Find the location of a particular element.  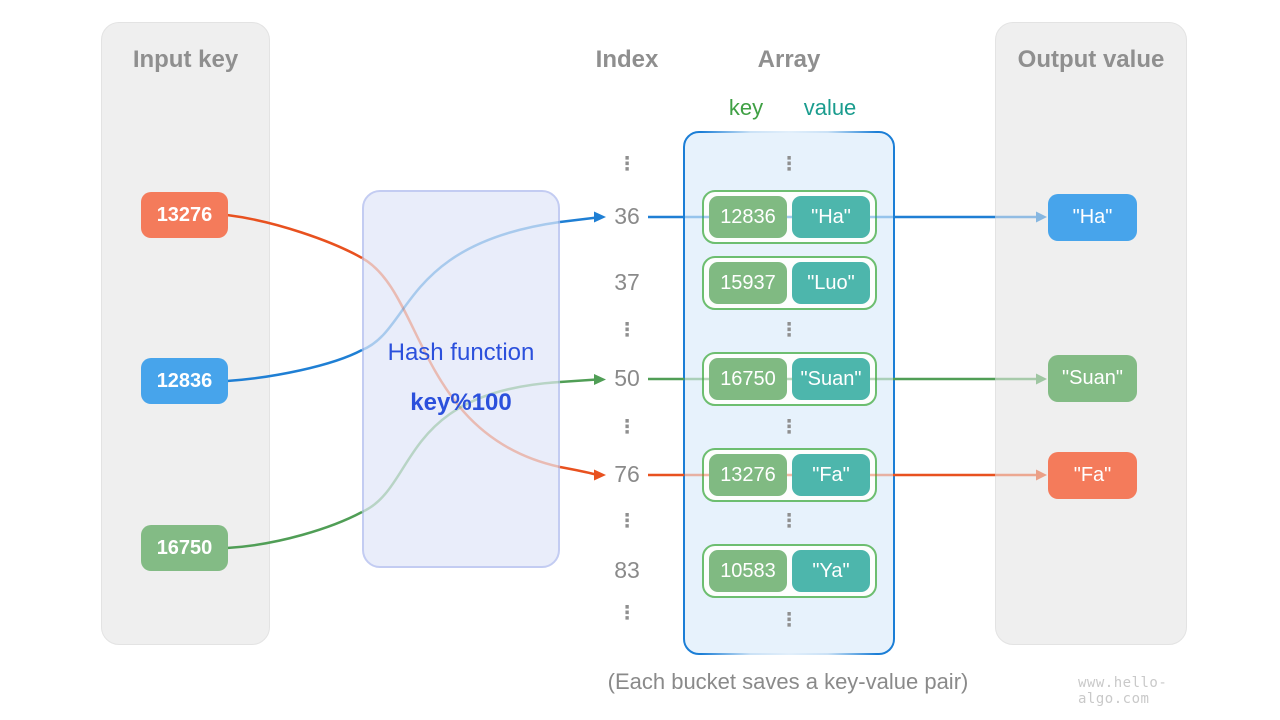

value-header-label: value is located at coordinates (830, 107).